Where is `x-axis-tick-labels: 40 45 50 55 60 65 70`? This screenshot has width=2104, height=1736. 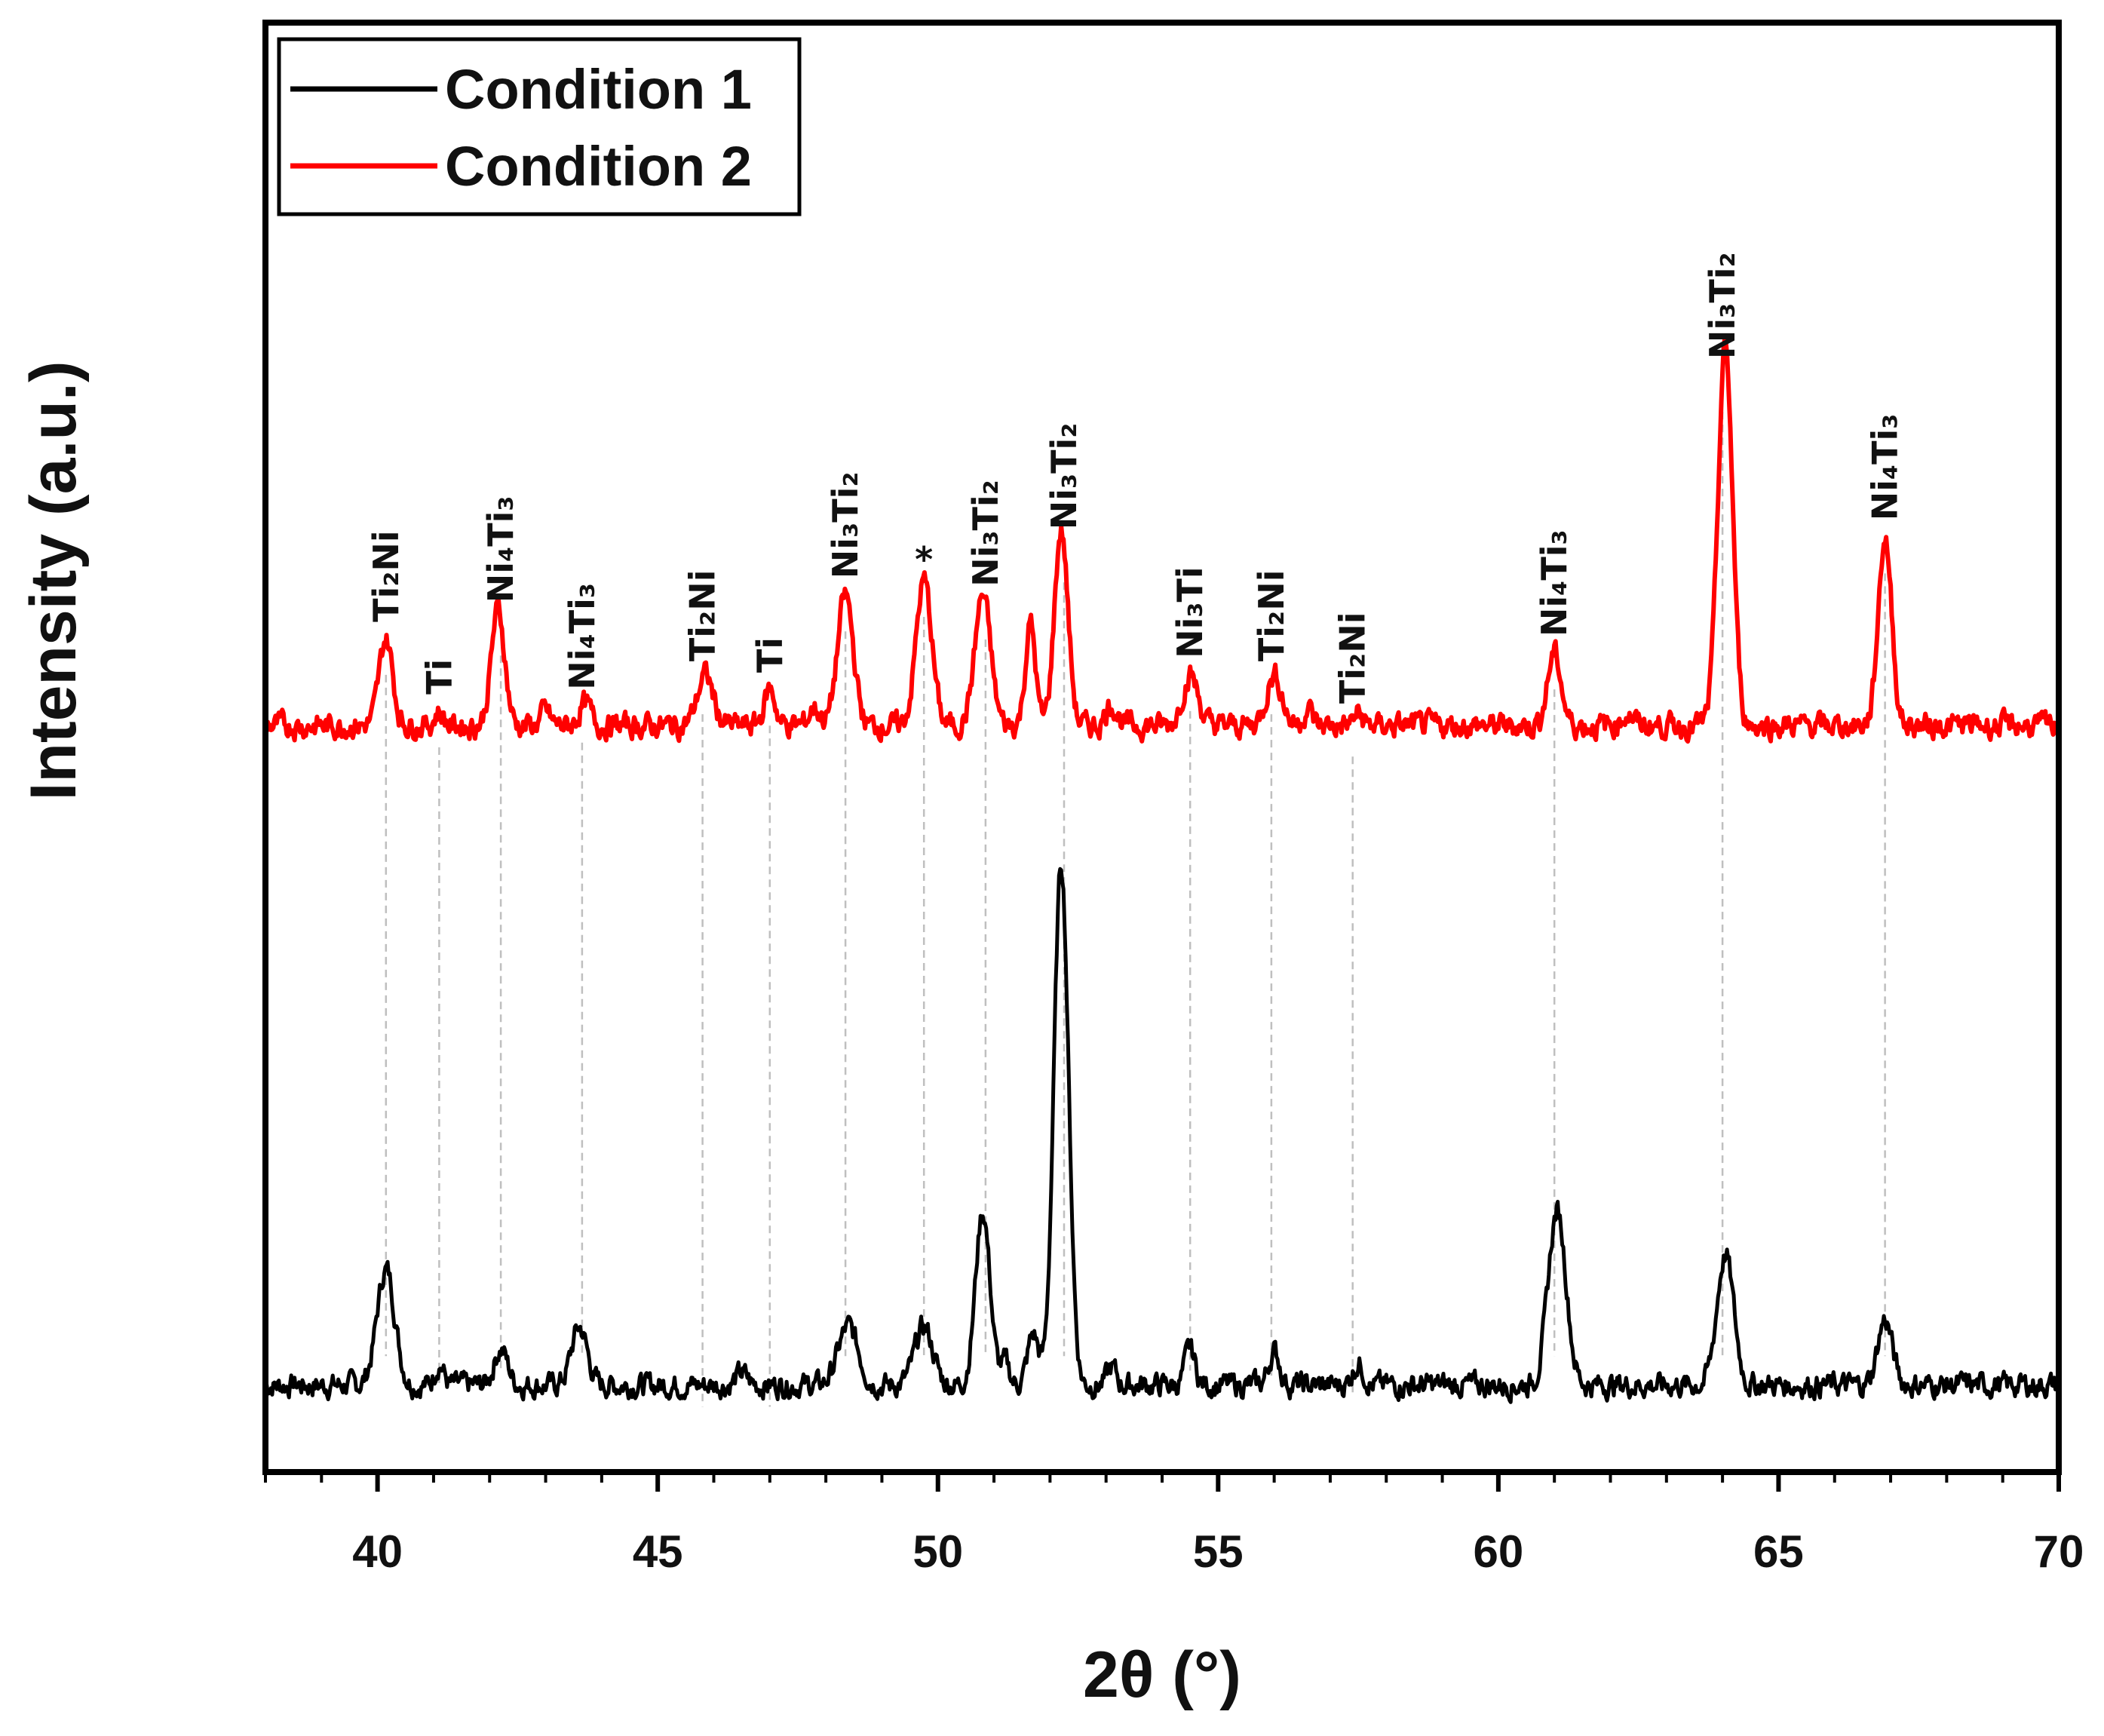 x-axis-tick-labels: 40 45 50 55 60 65 70 is located at coordinates (1218, 1551).